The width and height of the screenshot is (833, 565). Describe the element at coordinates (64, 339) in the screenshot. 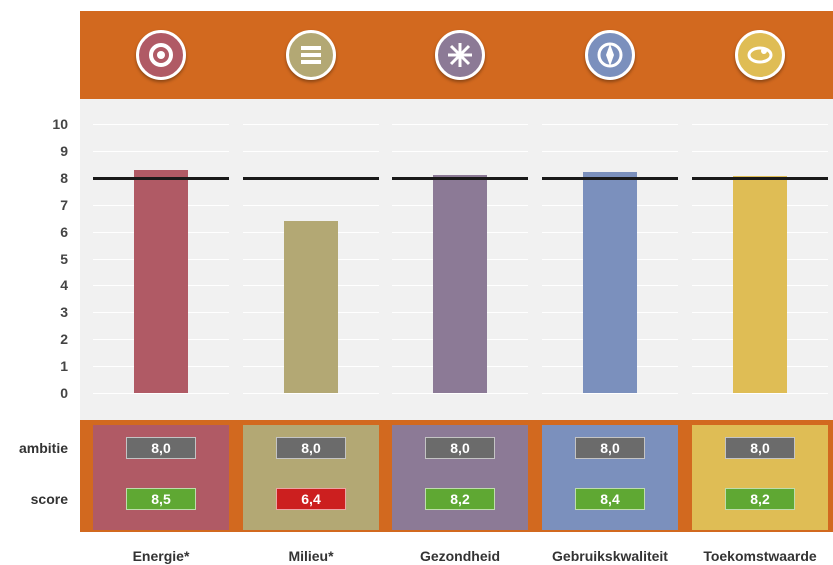

I see `y-tick-label: 2` at that location.